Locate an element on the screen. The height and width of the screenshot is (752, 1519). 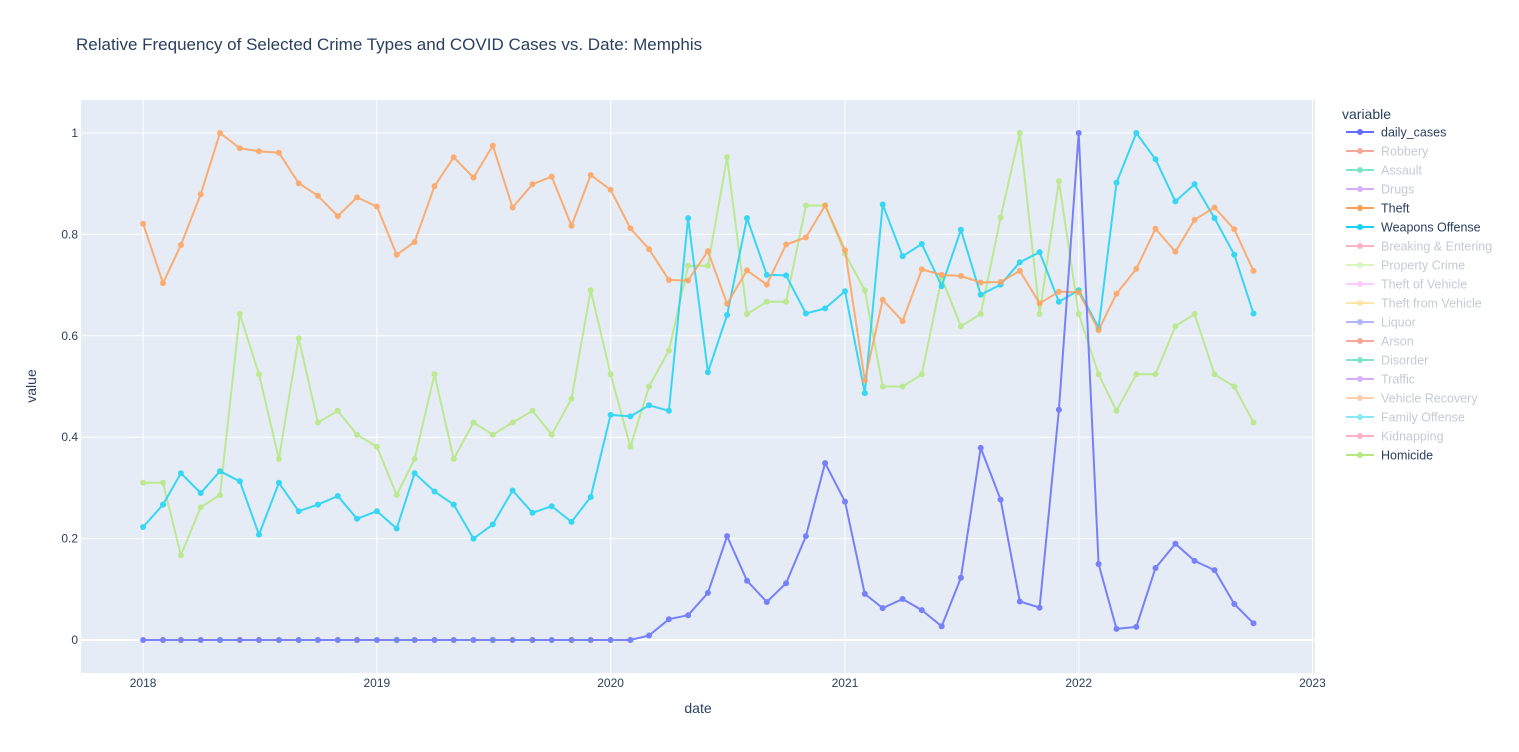
legend-item-assault: Assault is located at coordinates (1384, 171).